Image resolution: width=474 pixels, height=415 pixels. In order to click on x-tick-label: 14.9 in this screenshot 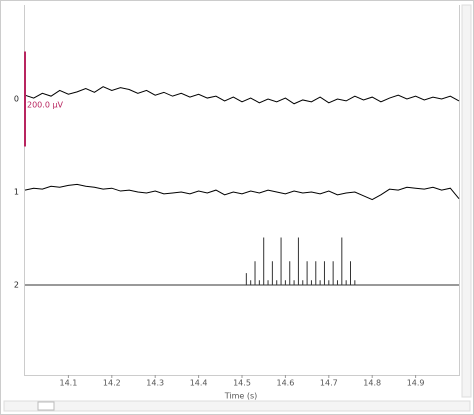, I will do `click(416, 383)`.